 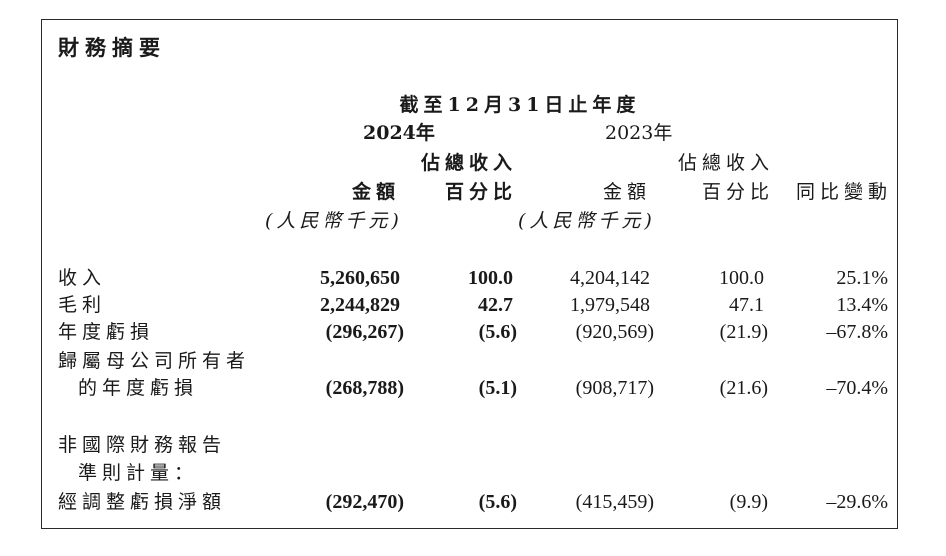 I want to click on row-label-gross-profit: 毛利, so click(x=82, y=305).